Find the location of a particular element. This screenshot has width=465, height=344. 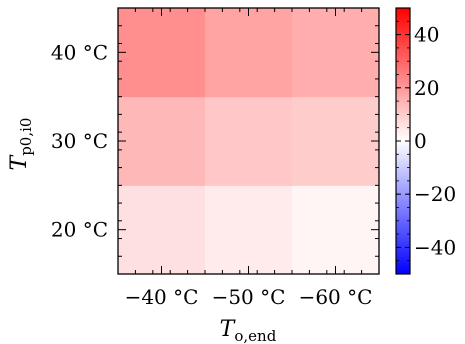

colorbar-ticks: −40 −20 0 20 40 is located at coordinates (426, 141).